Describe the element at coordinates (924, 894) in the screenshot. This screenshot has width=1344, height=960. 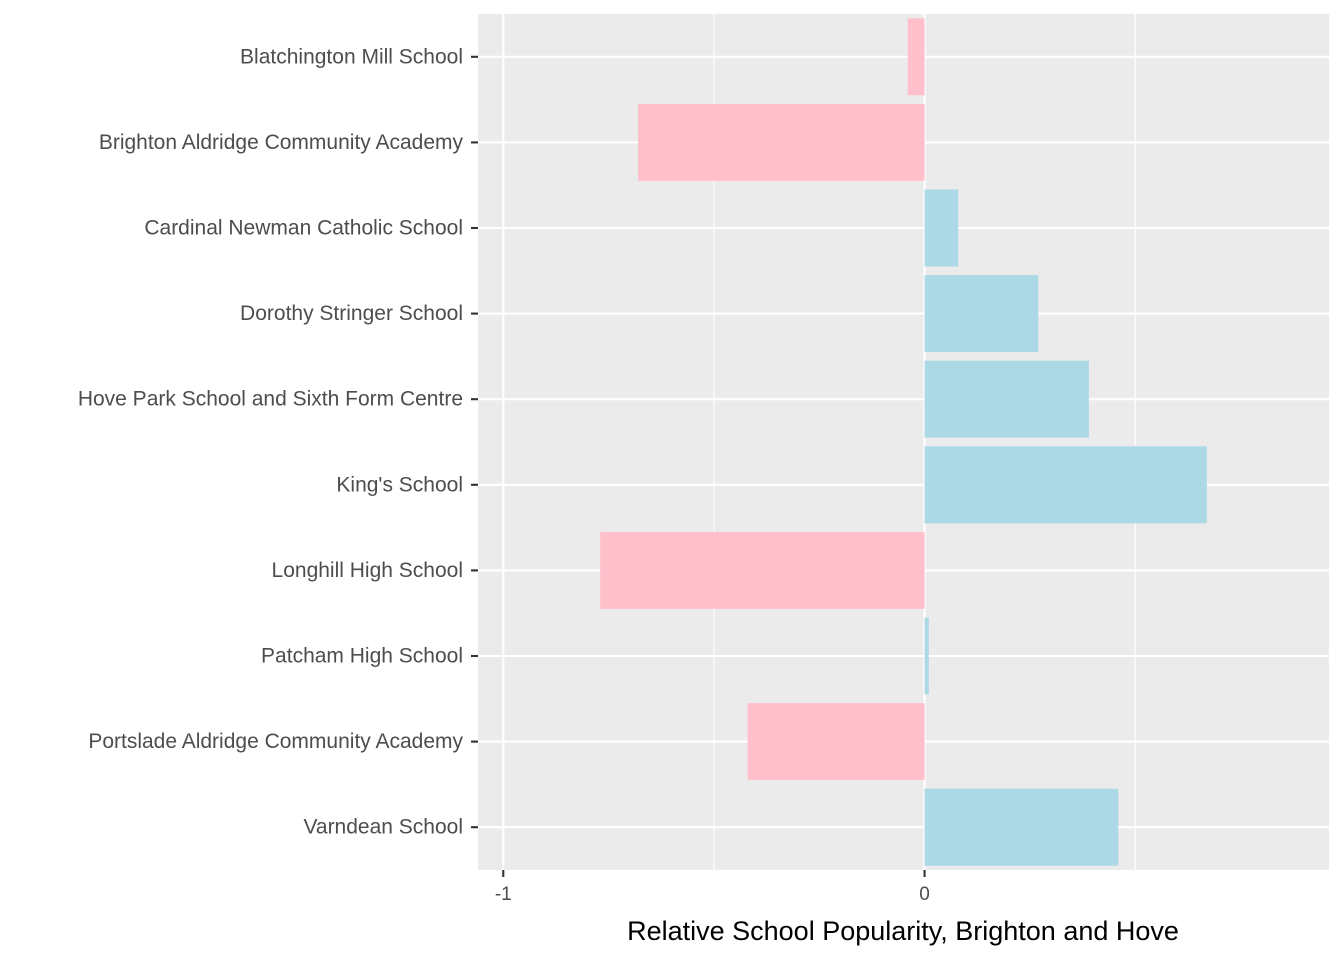
I see `x-tick-label: 0` at that location.